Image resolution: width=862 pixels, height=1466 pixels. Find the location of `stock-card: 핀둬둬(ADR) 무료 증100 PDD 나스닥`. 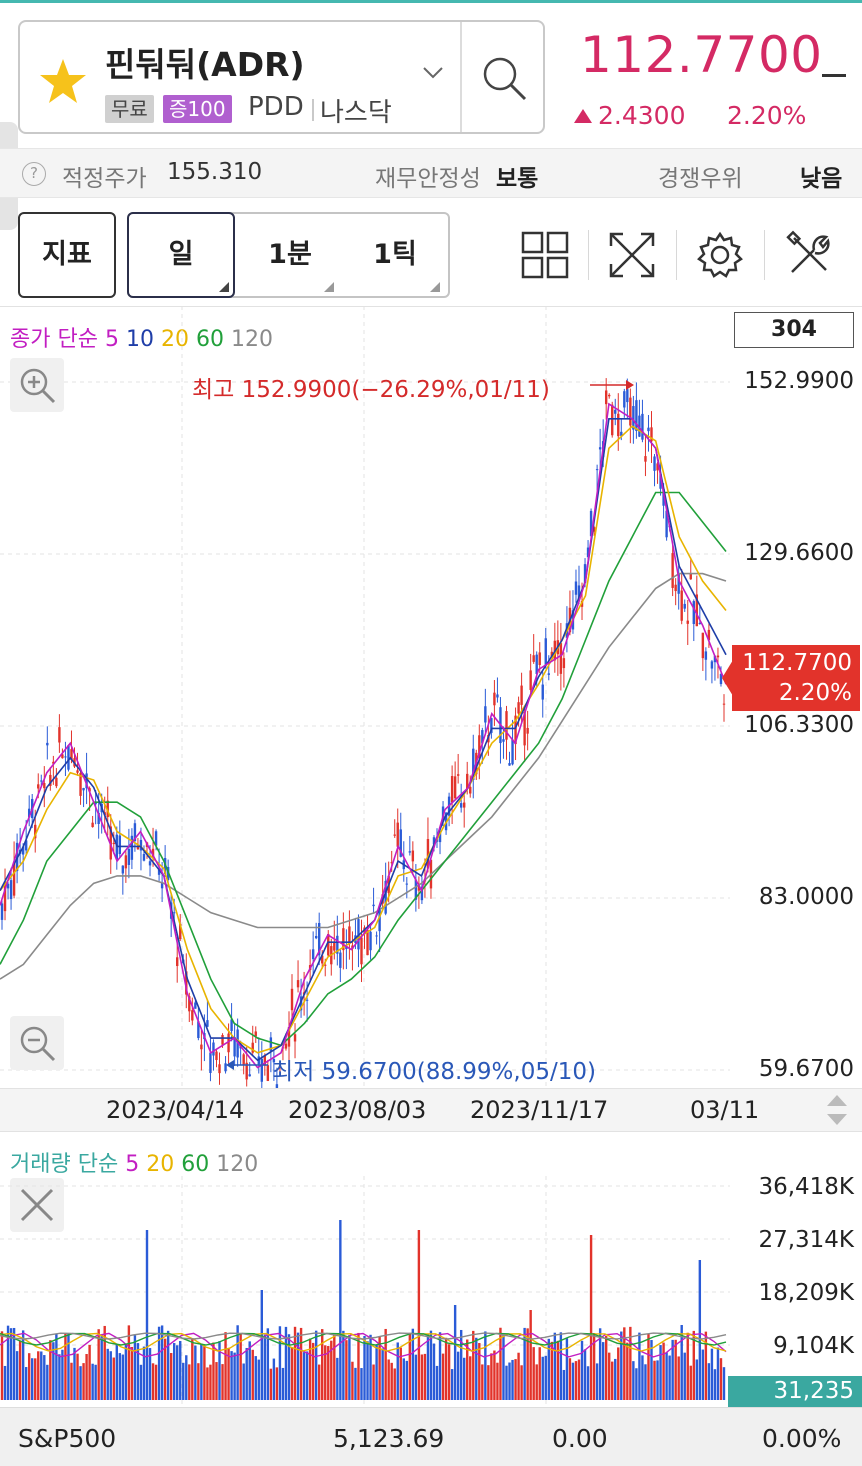

stock-card: 핀둬둬(ADR) 무료 증100 PDD 나스닥 is located at coordinates (281, 77).